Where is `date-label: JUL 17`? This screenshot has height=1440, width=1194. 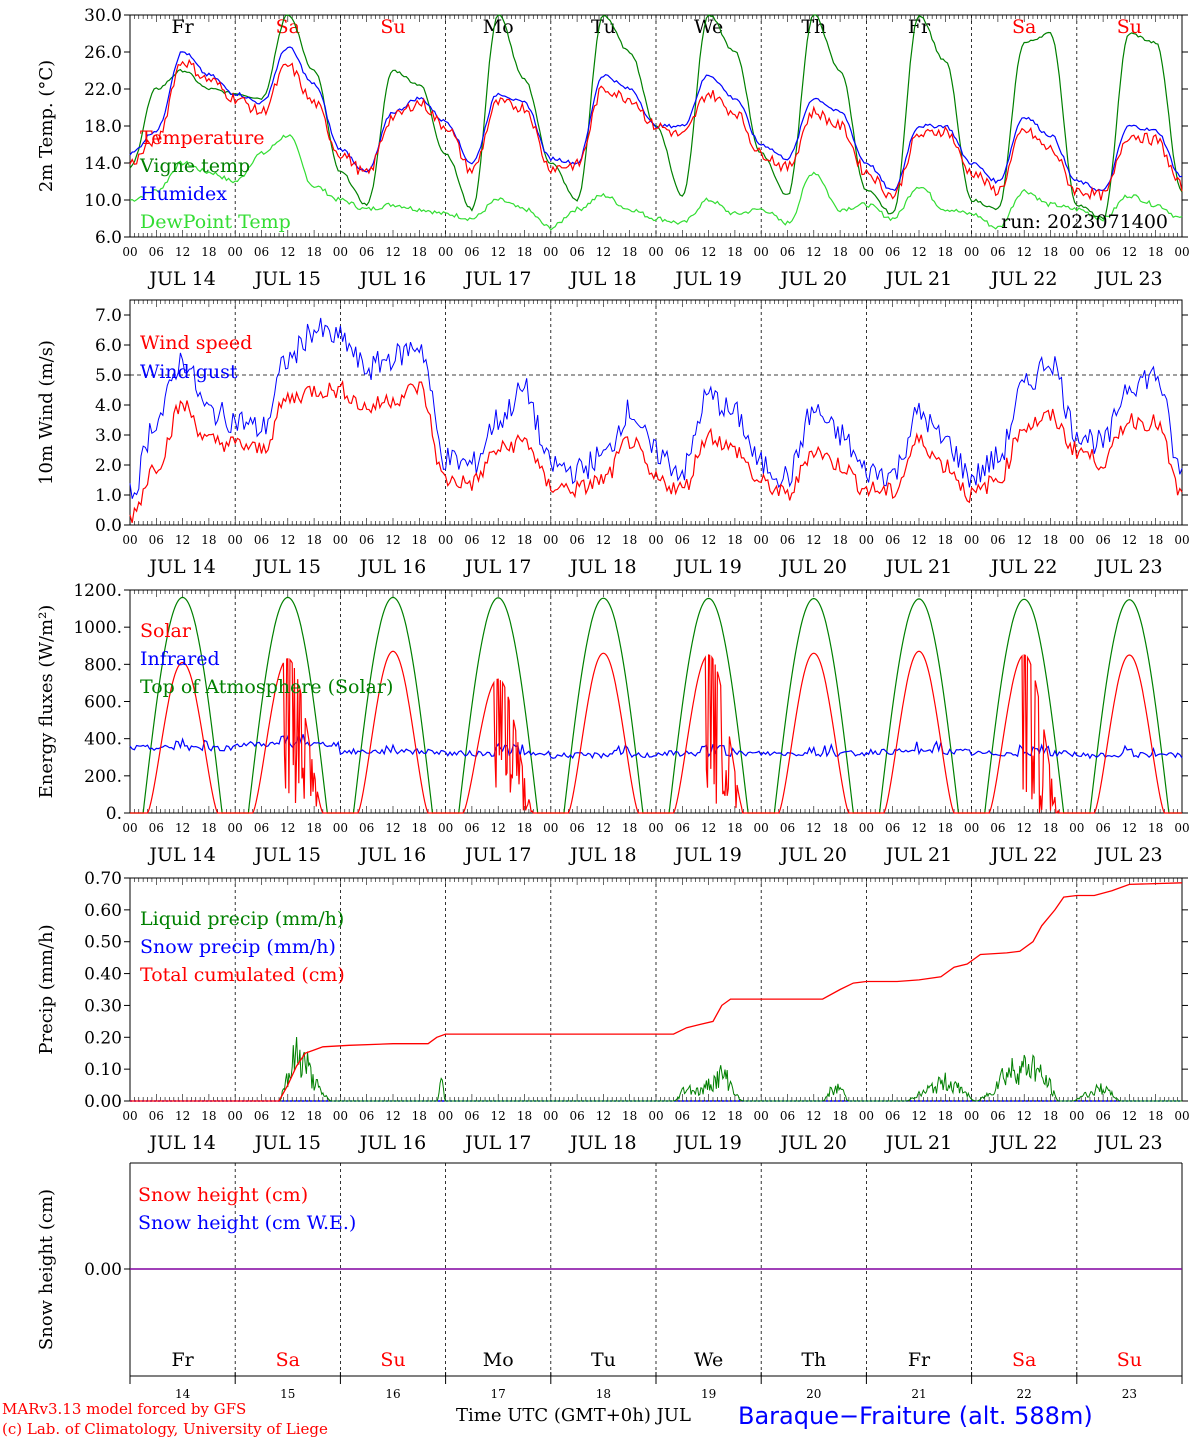 date-label: JUL 17 is located at coordinates (497, 1143).